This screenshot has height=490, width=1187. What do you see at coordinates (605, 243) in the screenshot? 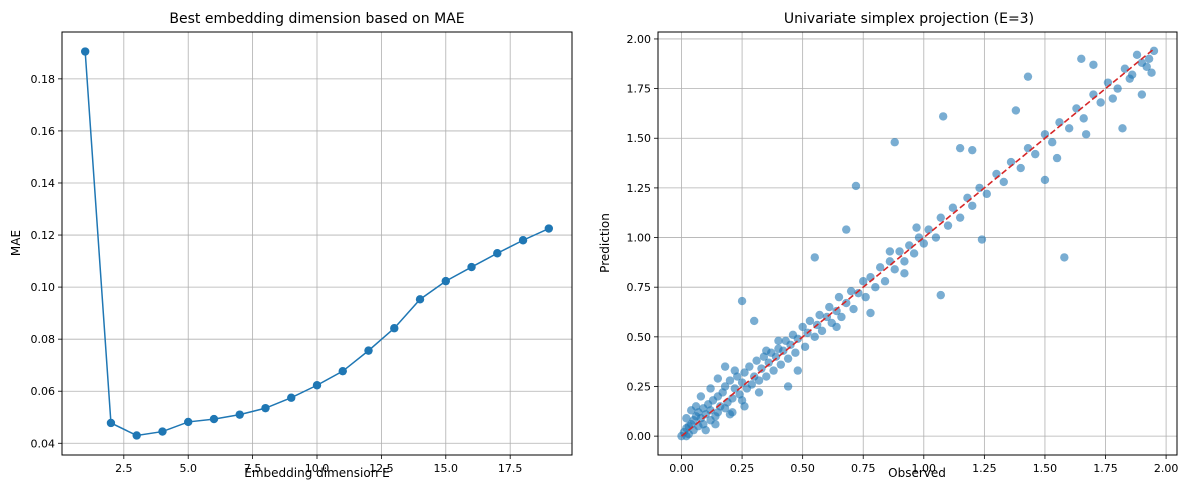
I see `simplex-chart-ylabel: Prediction` at bounding box center [605, 243].